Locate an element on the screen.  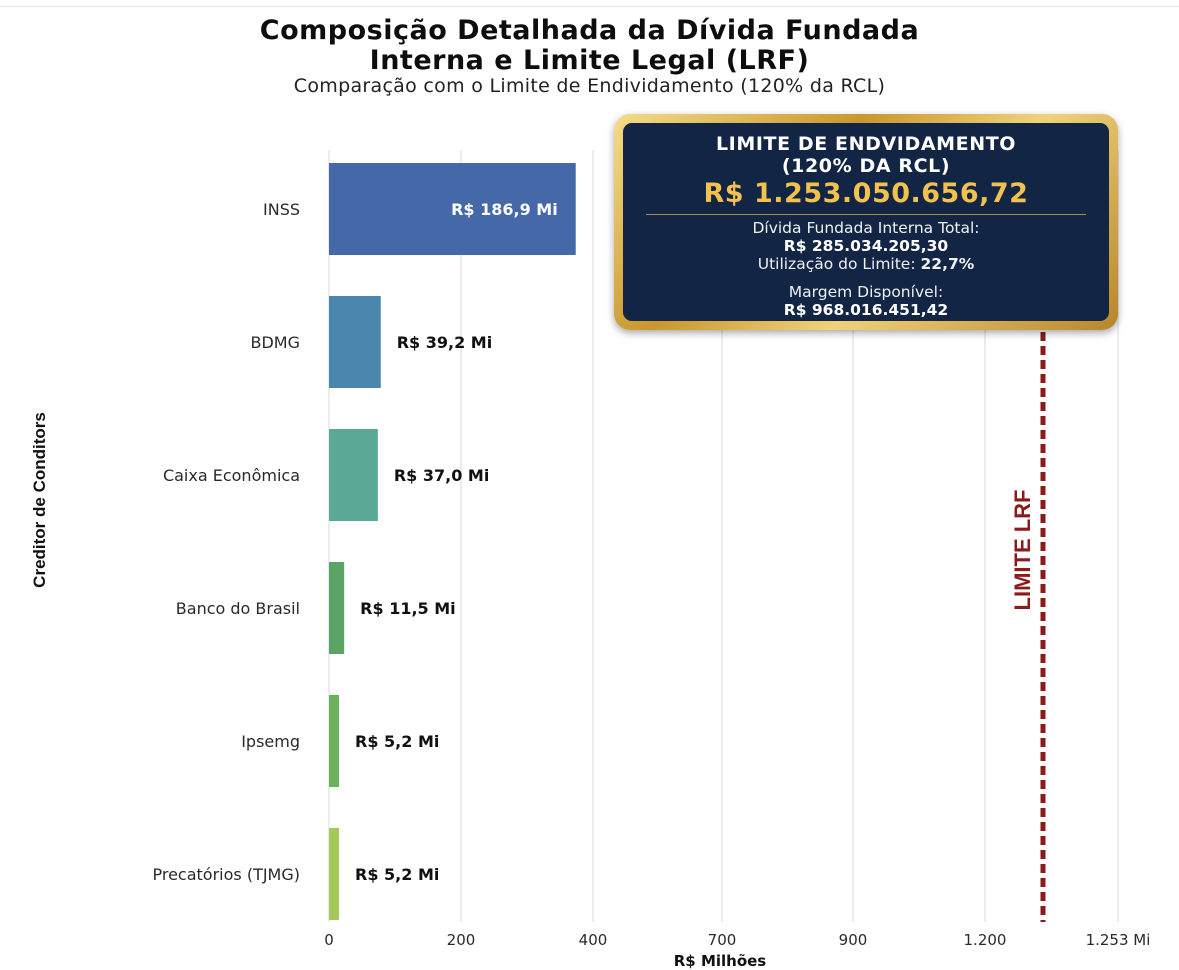
usage-label: Utilização do Limite: is located at coordinates (836, 264).